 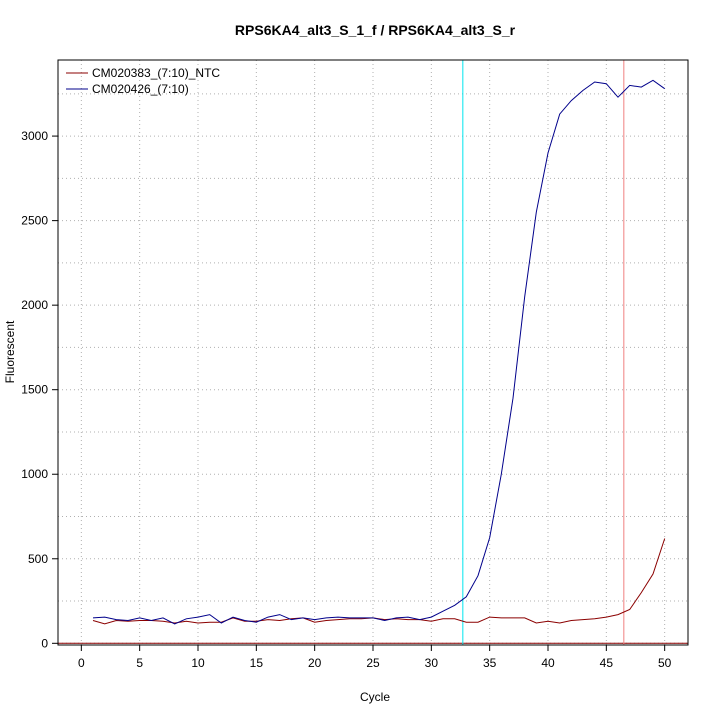 What do you see at coordinates (490, 663) in the screenshot?
I see `x-tick-label: 35` at bounding box center [490, 663].